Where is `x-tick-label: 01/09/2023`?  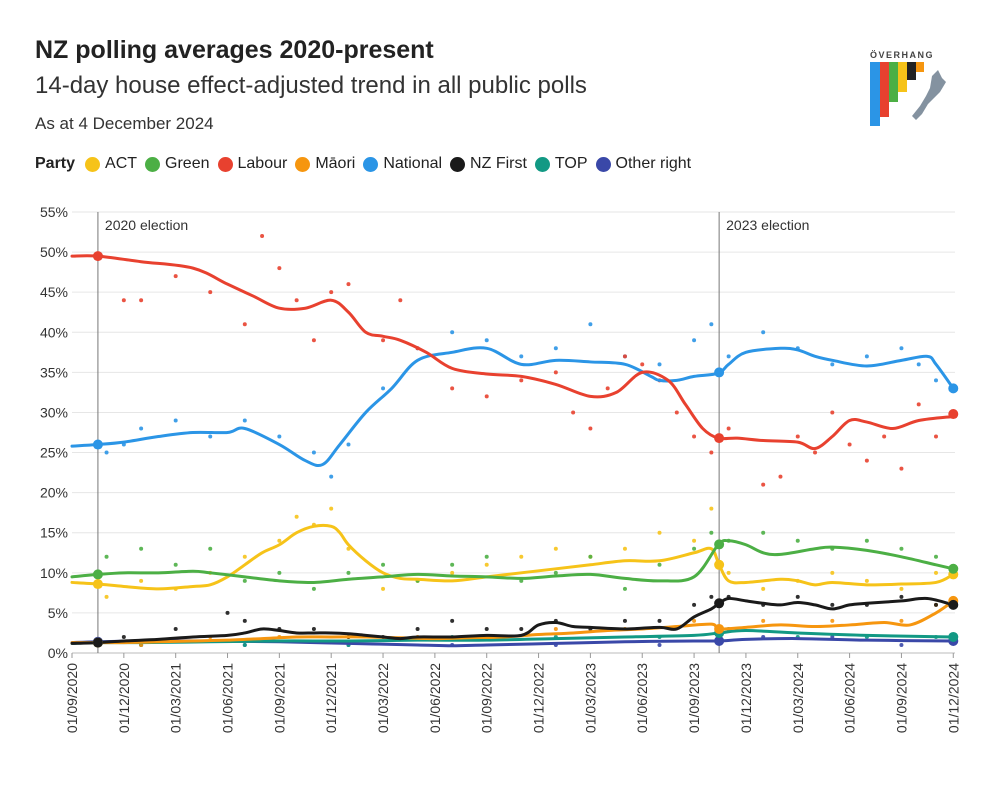
x-tick-label: 01/09/2023 is located at coordinates (694, 698).